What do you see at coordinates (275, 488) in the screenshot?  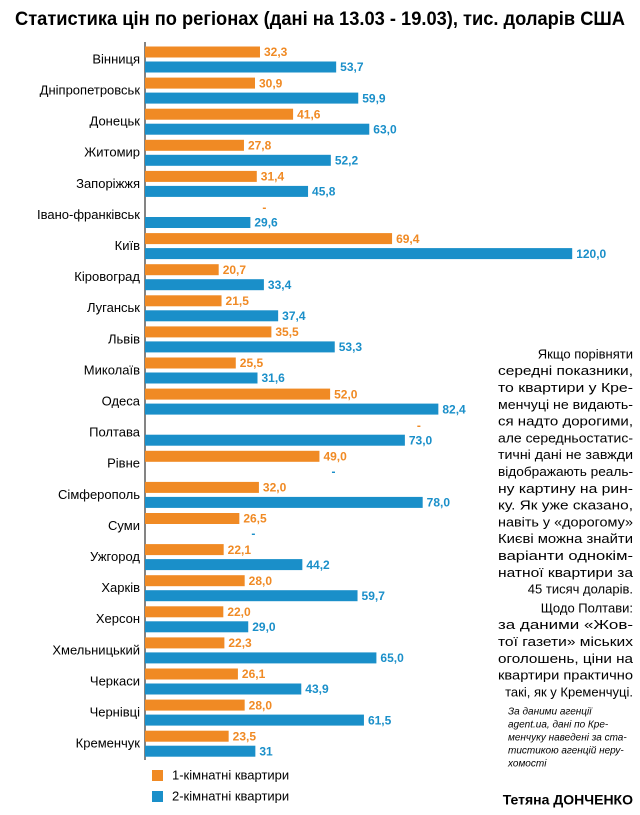 I see `value-label: 32,0` at bounding box center [275, 488].